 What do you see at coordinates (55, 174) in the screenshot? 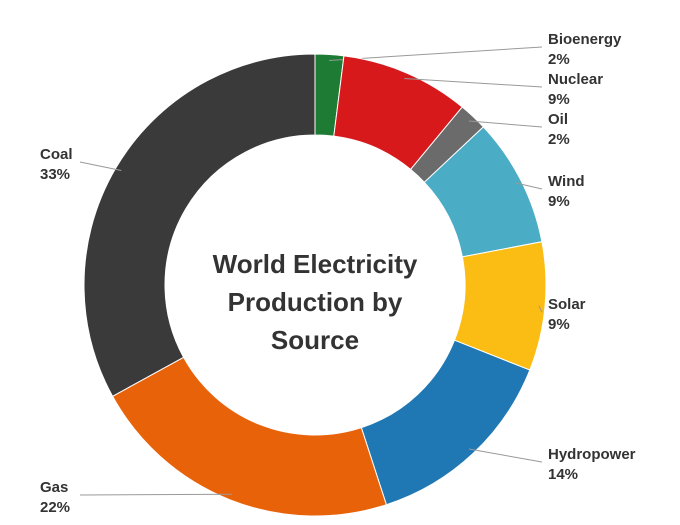
I see `slice-value-label: 33%` at bounding box center [55, 174].